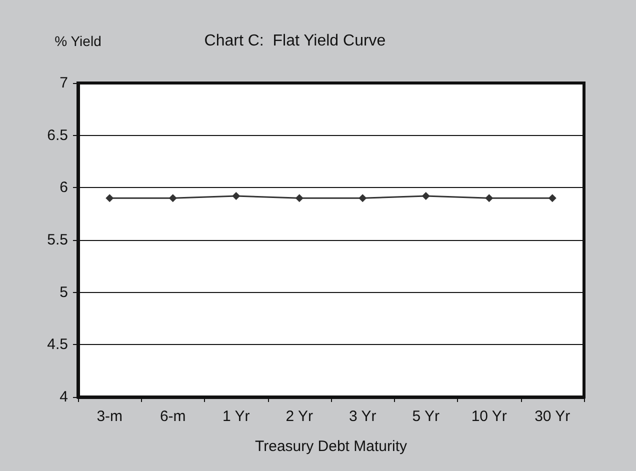  What do you see at coordinates (57, 135) in the screenshot?
I see `y-tick-label: 6.5` at bounding box center [57, 135].